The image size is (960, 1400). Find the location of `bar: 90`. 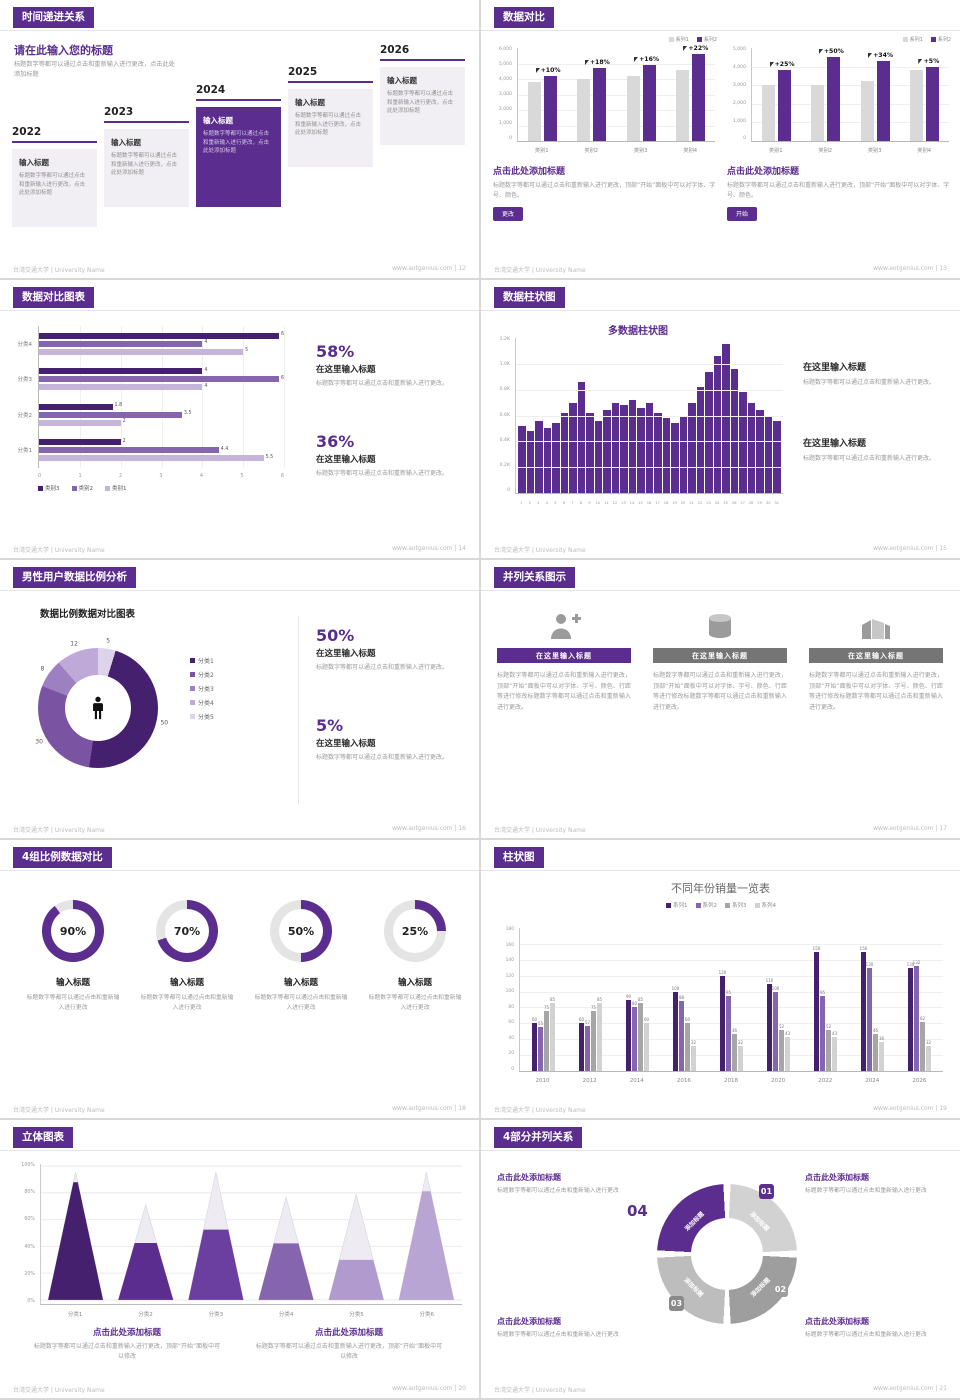

bar: 90 is located at coordinates (628, 1032).